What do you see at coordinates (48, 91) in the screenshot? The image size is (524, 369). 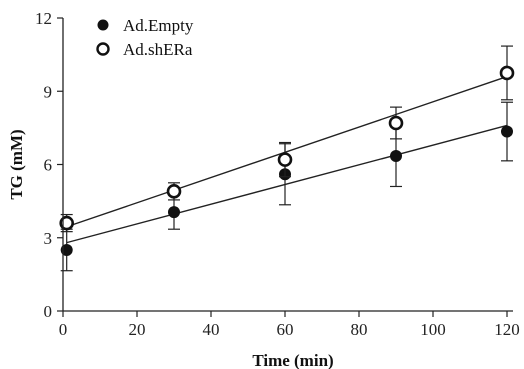 I see `y-tick-label: 9` at bounding box center [48, 91].